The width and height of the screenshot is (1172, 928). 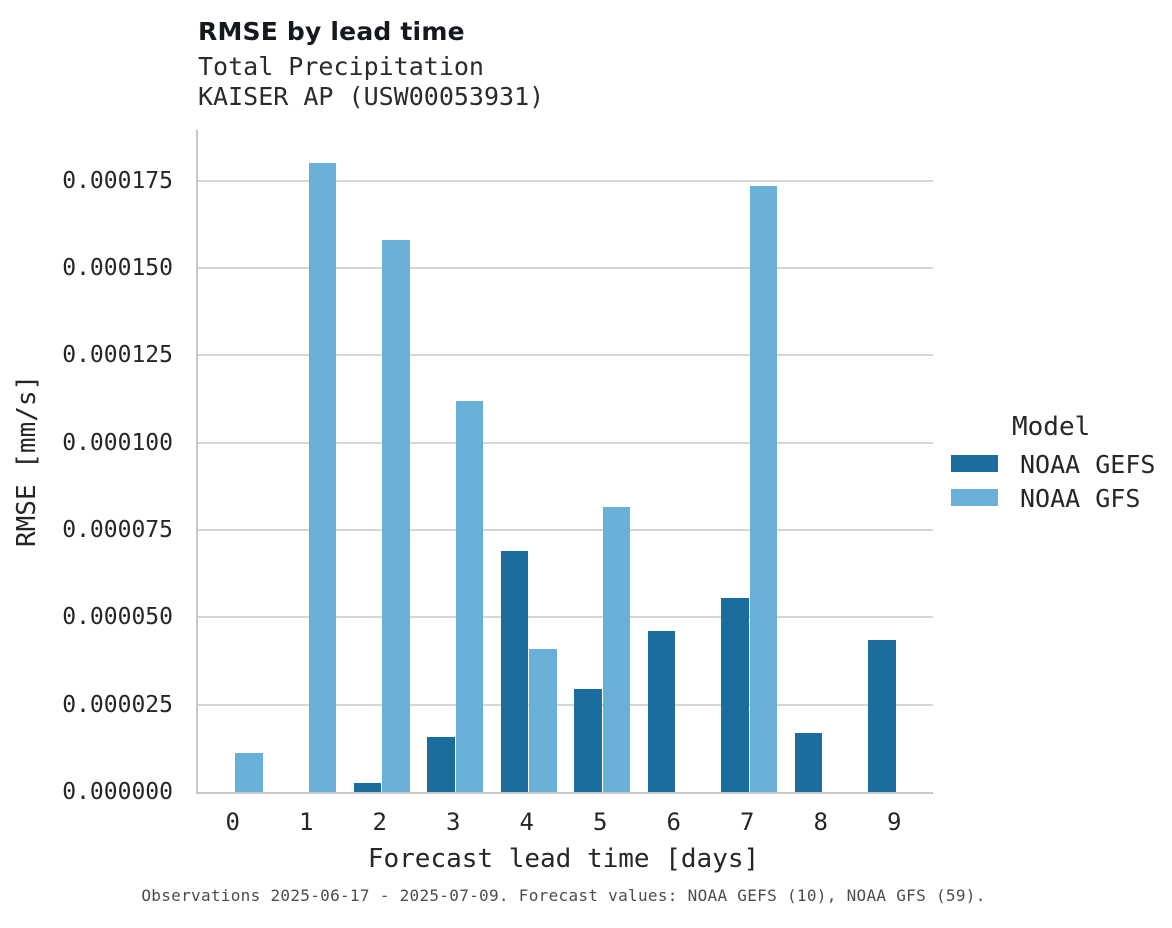 I want to click on y-tick-label: 0.000075, so click(x=117, y=529).